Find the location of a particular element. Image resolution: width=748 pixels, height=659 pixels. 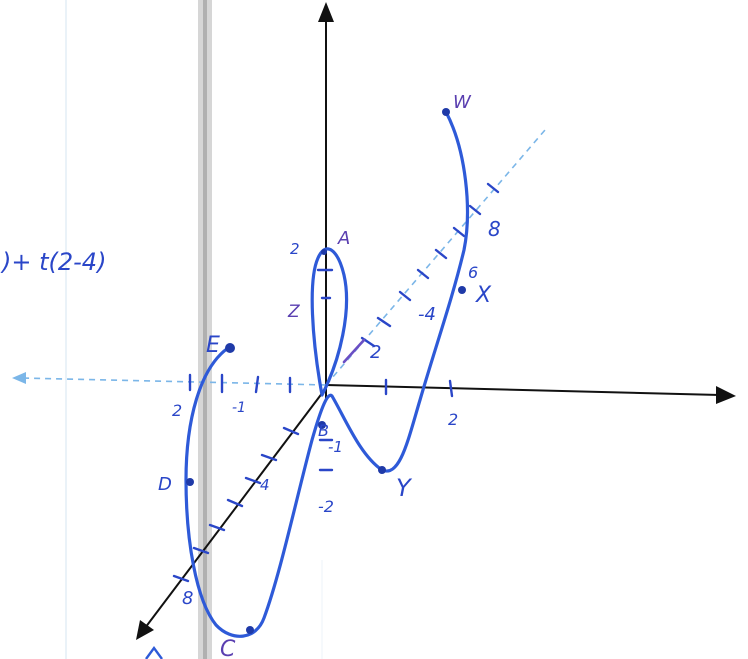

point-d is located at coordinates (190, 482).